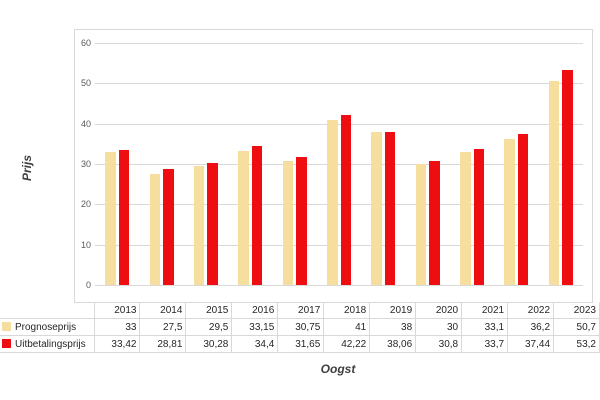 The width and height of the screenshot is (600, 400). I want to click on value-cell-uitbetalingsprijs-2023: 53,2, so click(576, 344).